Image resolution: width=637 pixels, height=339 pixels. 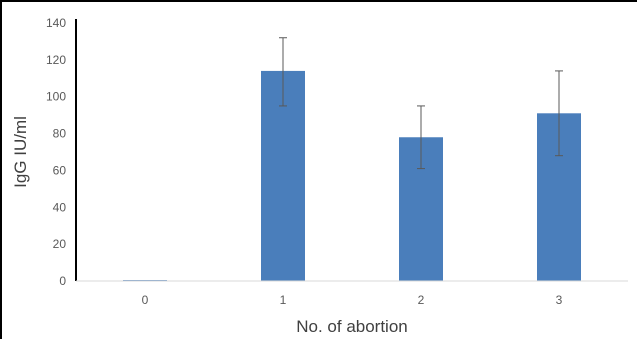 What do you see at coordinates (60, 244) in the screenshot?
I see `y-tick-label-1: 20` at bounding box center [60, 244].